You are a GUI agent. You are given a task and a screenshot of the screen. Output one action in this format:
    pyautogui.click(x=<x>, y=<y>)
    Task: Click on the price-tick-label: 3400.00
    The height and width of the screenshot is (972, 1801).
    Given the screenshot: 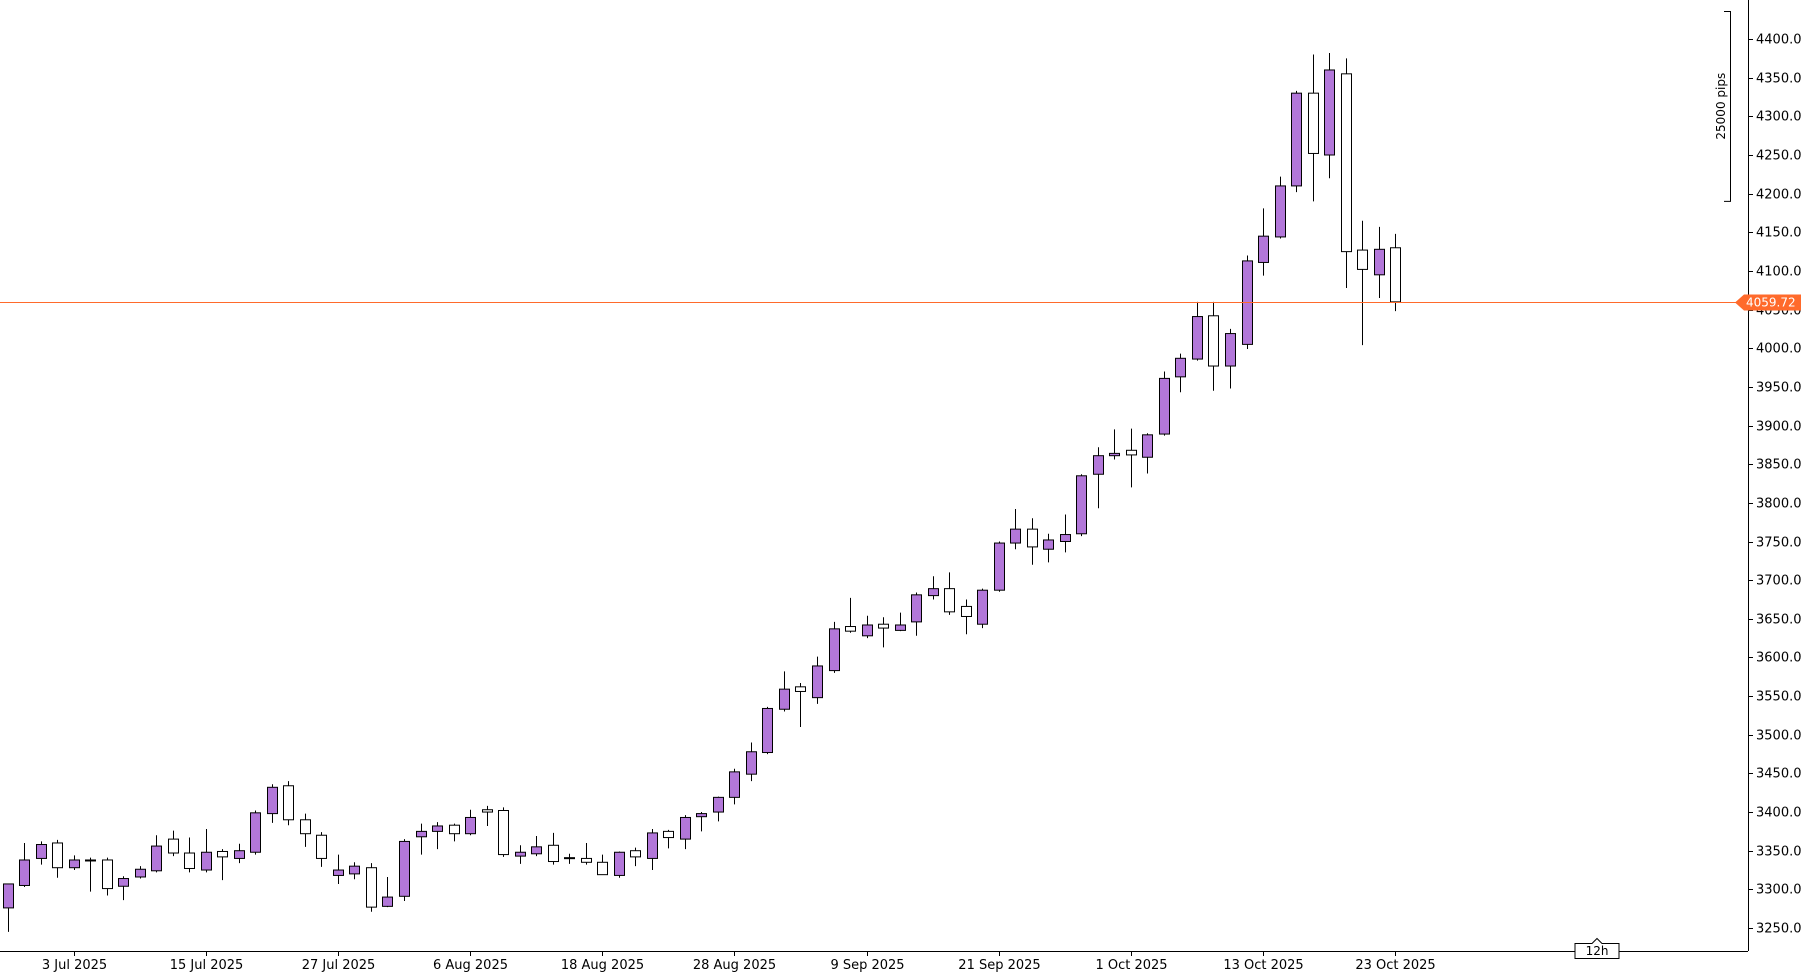 What is the action you would take?
    pyautogui.click(x=1778, y=813)
    